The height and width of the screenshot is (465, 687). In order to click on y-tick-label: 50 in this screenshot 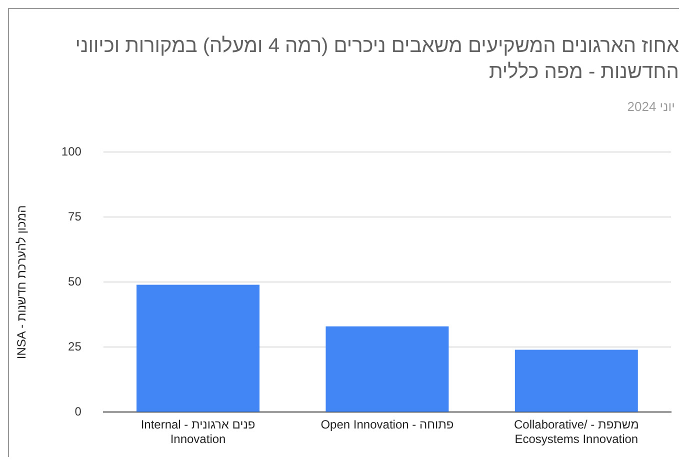, I will do `click(75, 281)`.